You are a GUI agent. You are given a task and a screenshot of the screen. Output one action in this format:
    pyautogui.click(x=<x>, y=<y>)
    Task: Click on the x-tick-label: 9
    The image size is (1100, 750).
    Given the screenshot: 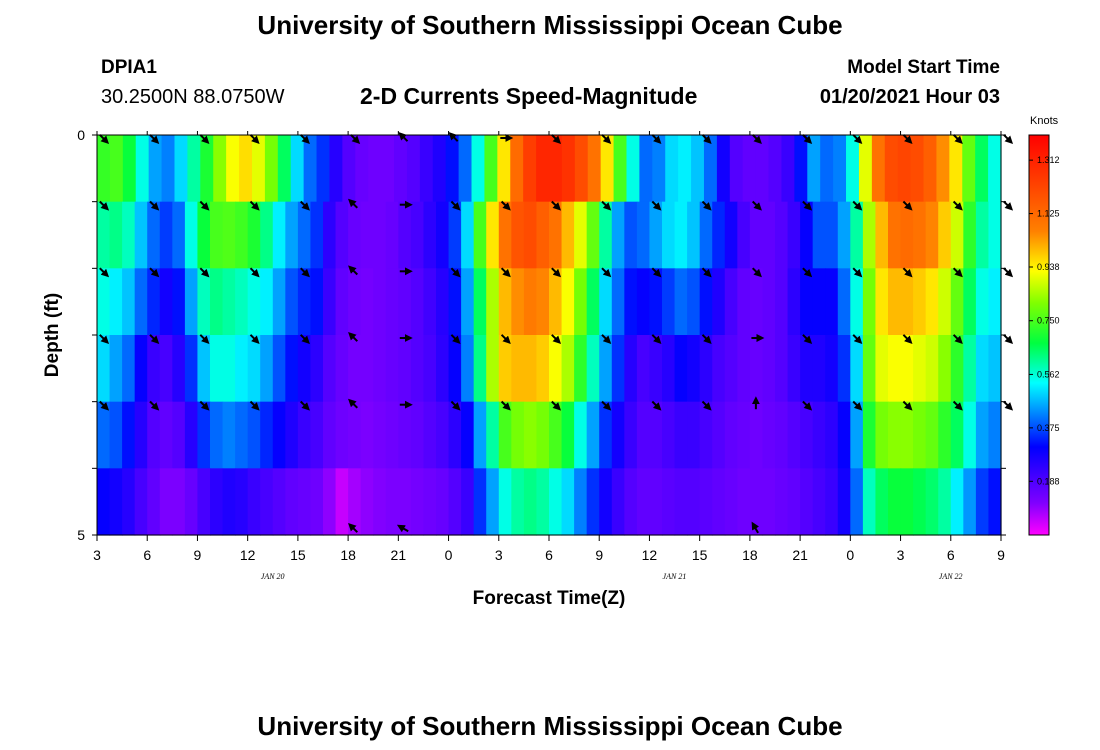 What is the action you would take?
    pyautogui.click(x=198, y=555)
    